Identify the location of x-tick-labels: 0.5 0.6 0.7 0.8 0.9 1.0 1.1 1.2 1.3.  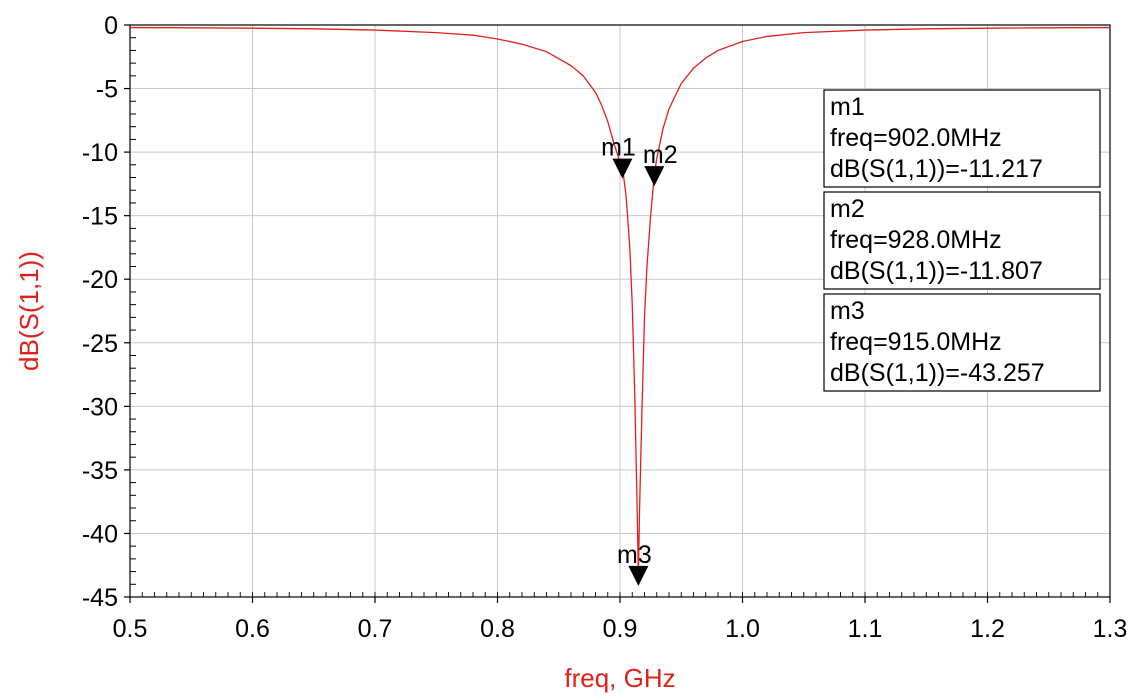
(620, 629).